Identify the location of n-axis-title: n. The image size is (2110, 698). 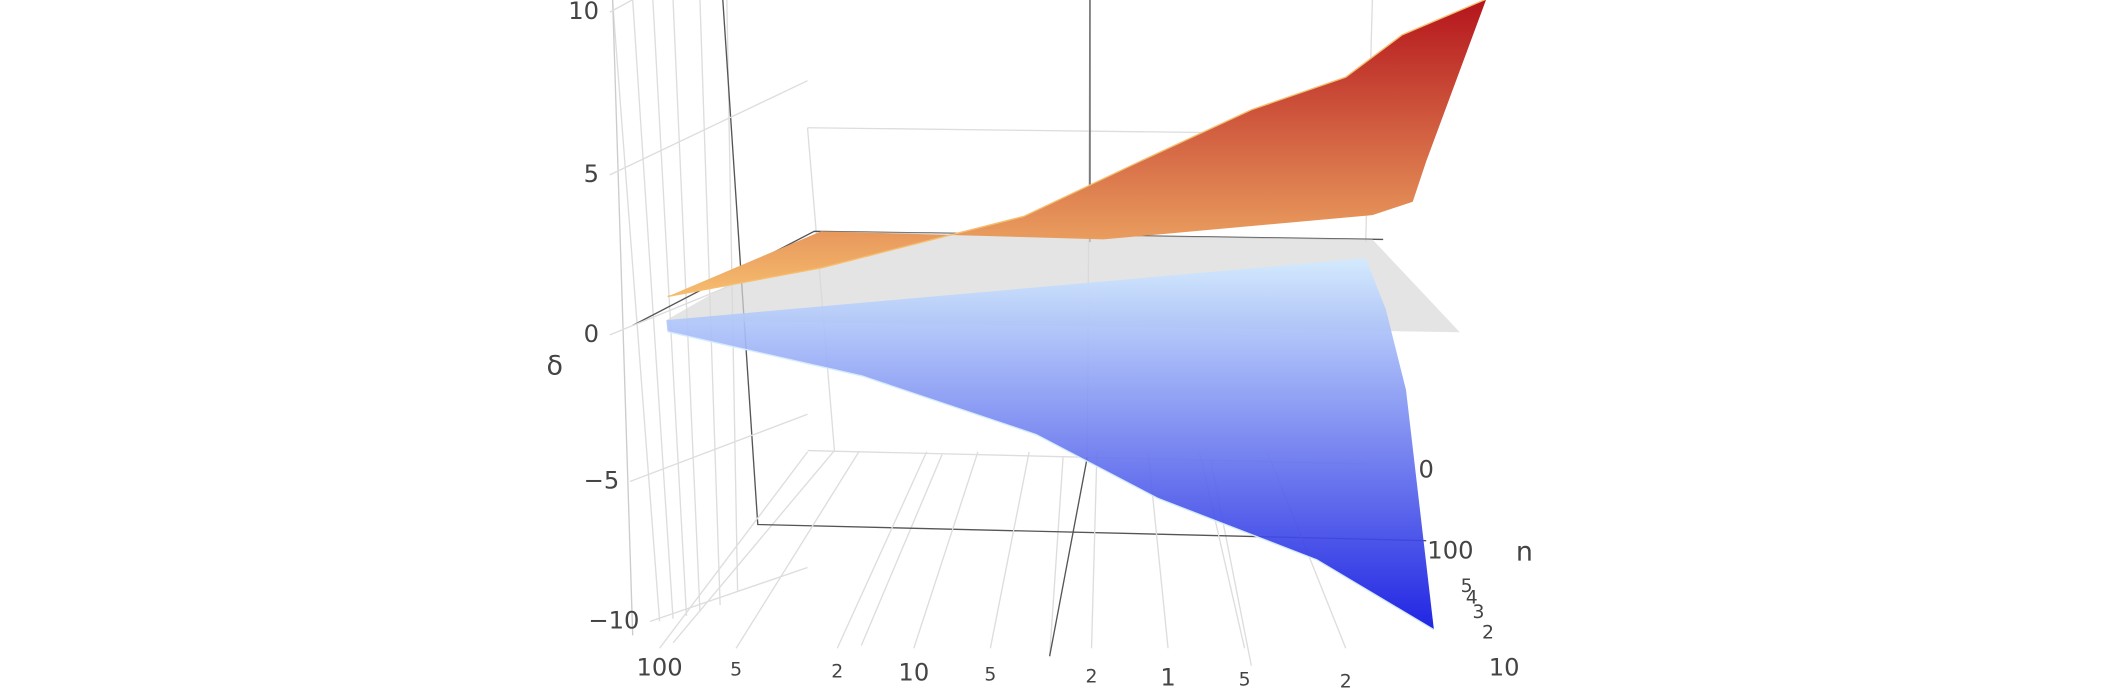
(1524, 551).